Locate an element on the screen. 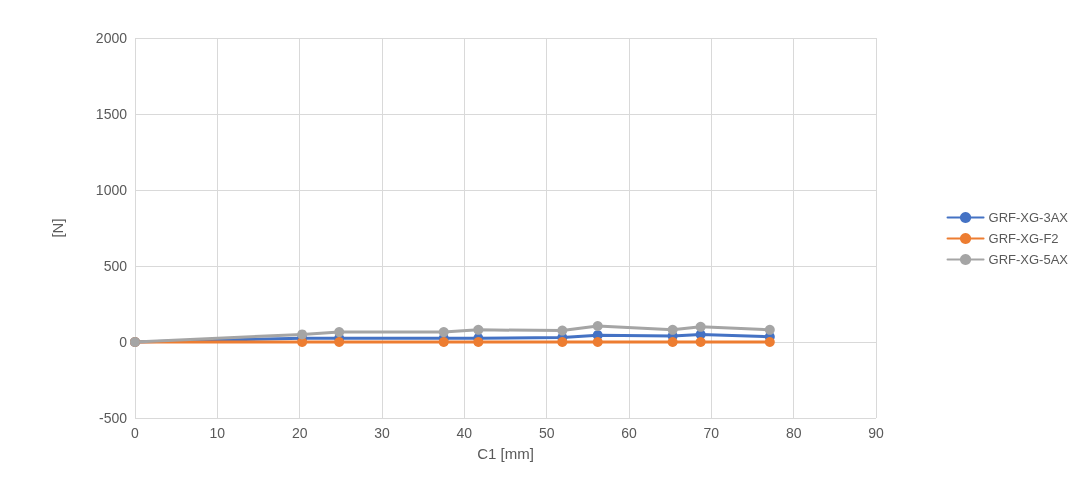  x-tick-label: 40 is located at coordinates (464, 433).